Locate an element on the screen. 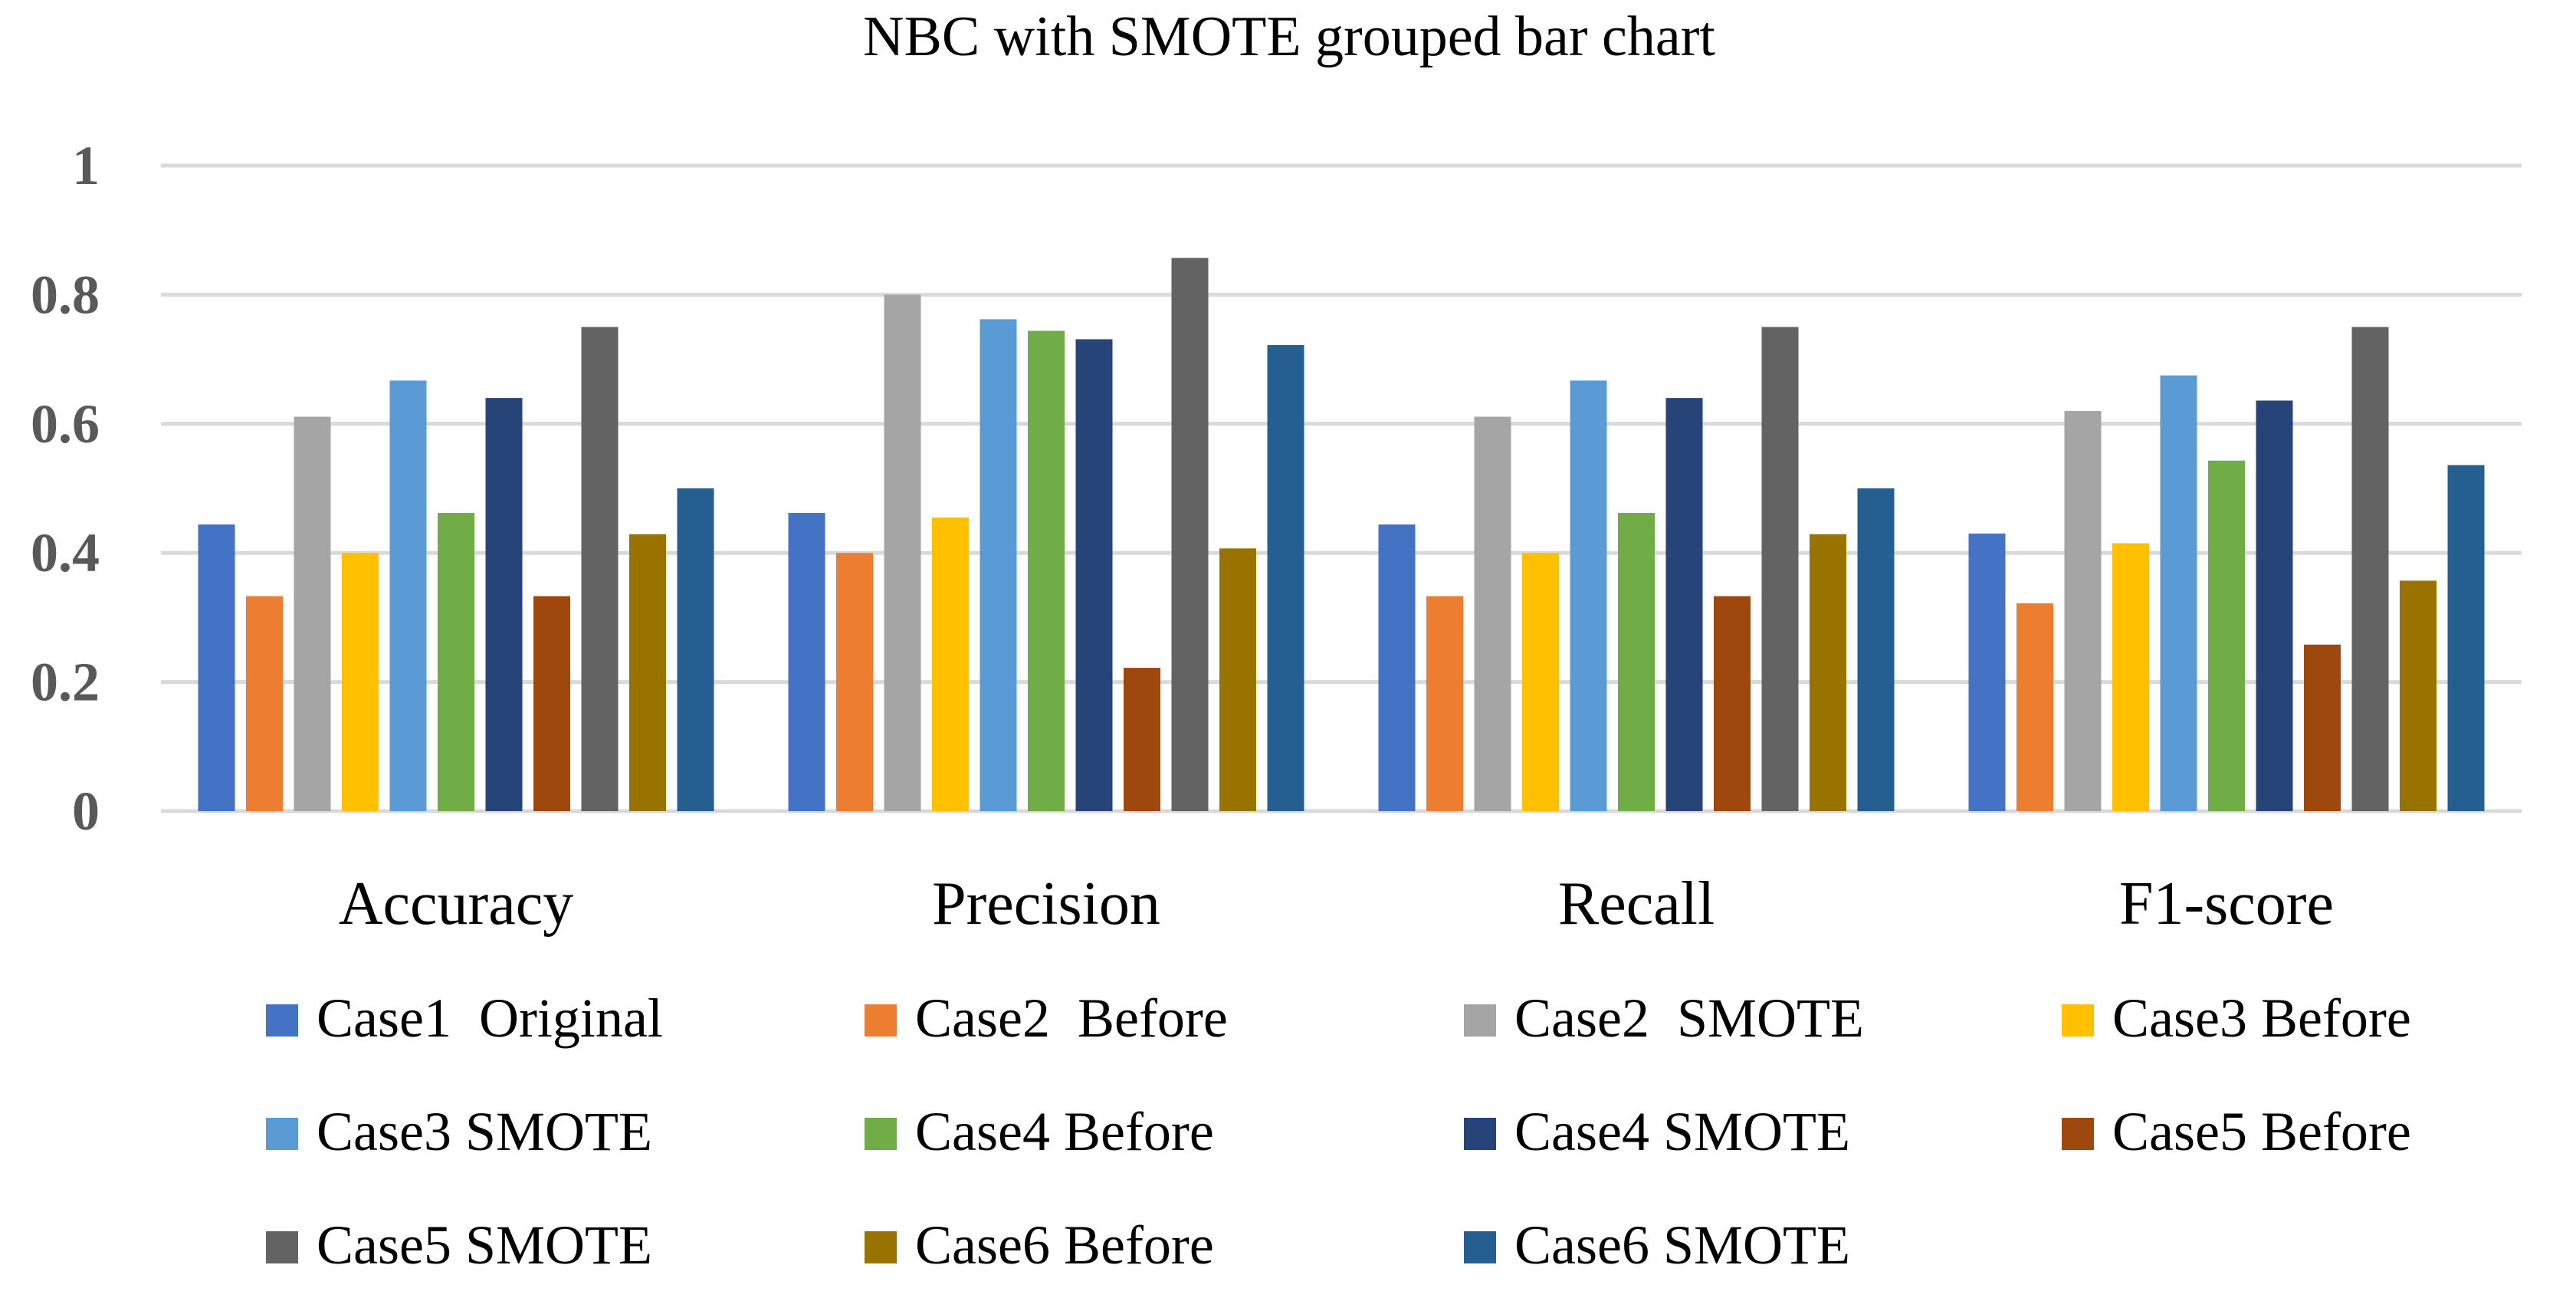  legend-item: Case3 Before is located at coordinates (2236, 1018).